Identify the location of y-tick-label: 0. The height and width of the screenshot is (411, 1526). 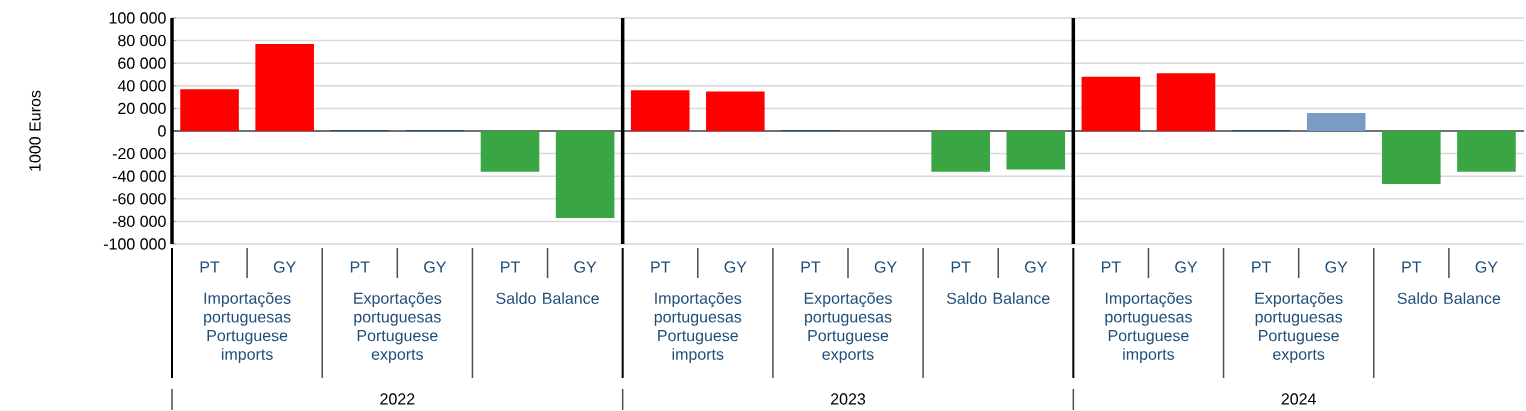
(162, 131).